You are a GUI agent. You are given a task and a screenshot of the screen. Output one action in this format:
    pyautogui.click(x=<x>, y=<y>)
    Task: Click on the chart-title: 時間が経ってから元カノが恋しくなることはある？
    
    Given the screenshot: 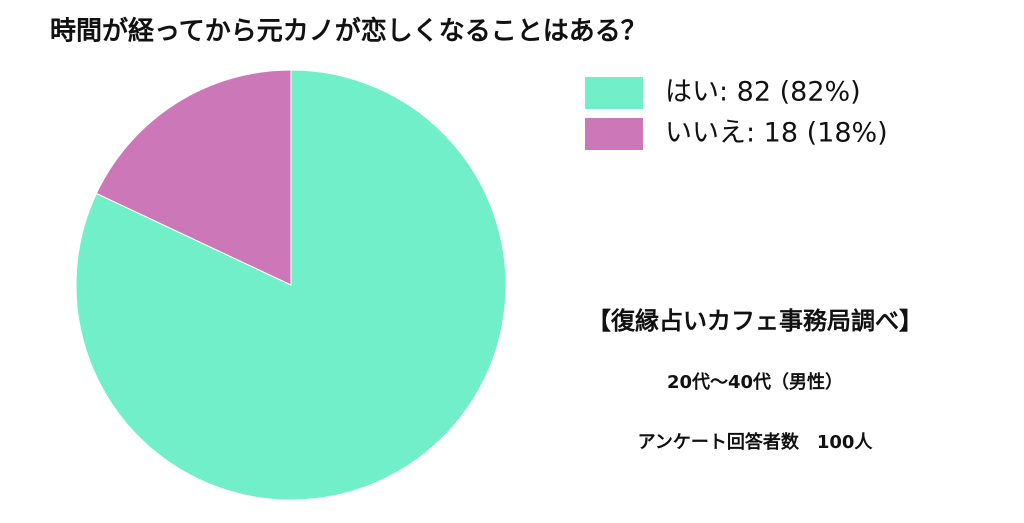 What is the action you would take?
    pyautogui.click(x=348, y=31)
    